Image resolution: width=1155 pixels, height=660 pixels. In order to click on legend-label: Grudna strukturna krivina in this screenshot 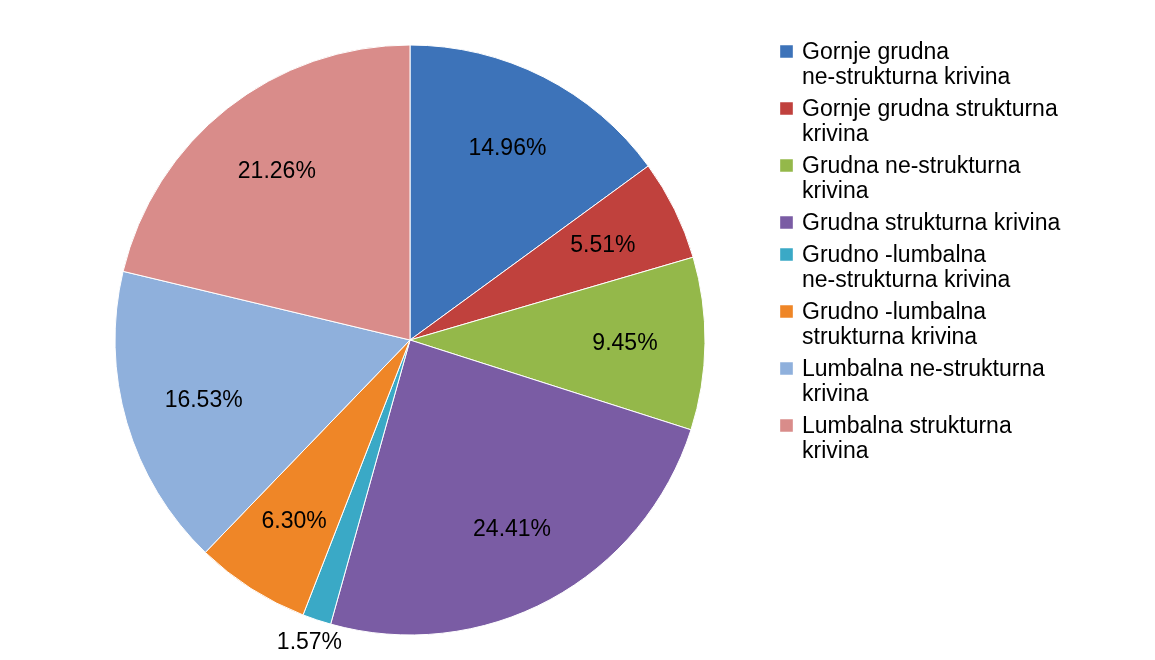, I will do `click(931, 221)`.